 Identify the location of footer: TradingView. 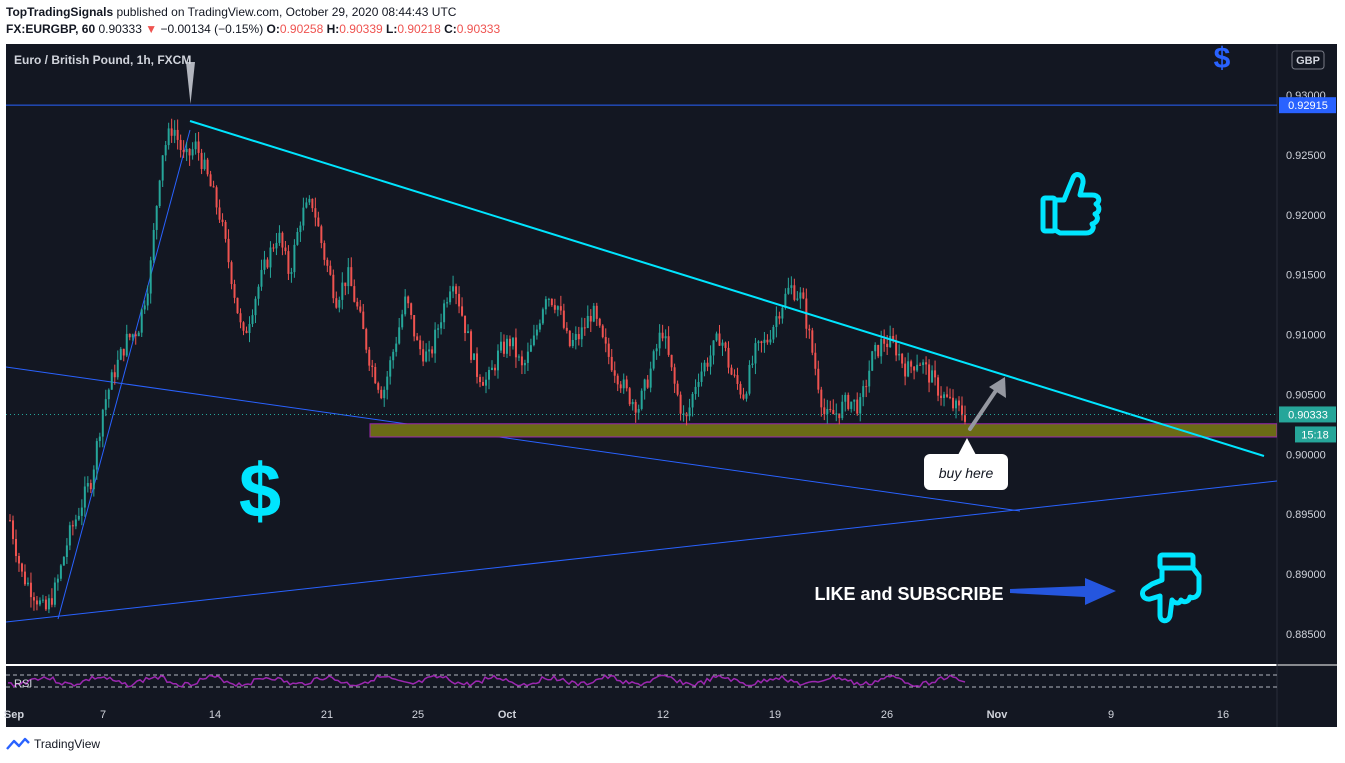
(672, 745).